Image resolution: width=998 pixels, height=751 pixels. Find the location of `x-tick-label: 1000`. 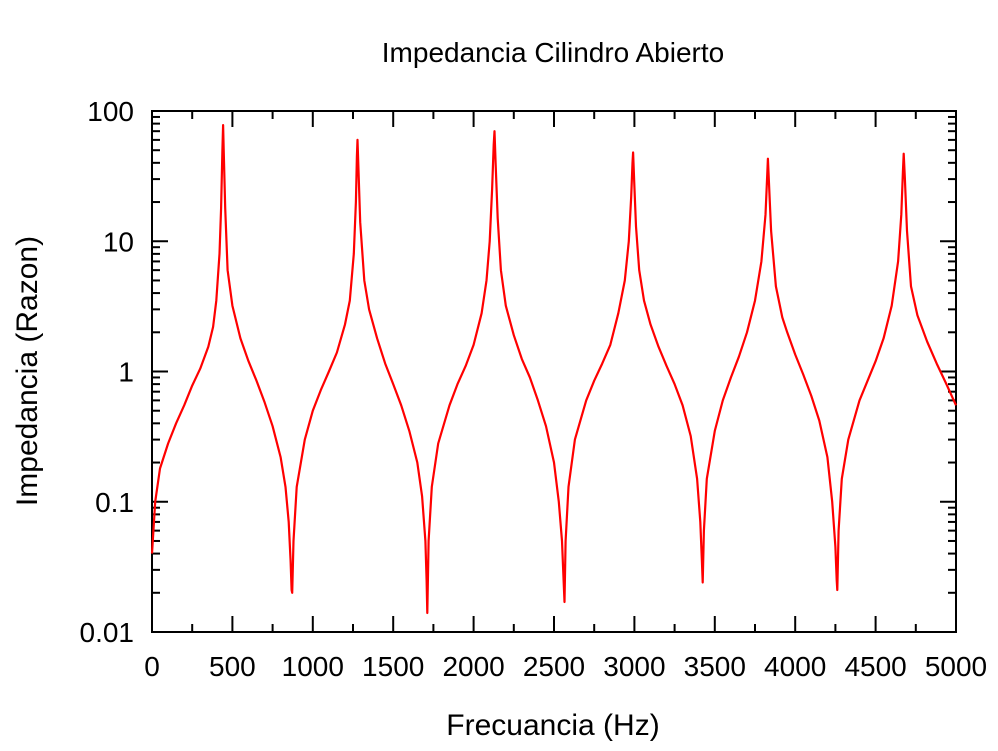

x-tick-label: 1000 is located at coordinates (313, 666).